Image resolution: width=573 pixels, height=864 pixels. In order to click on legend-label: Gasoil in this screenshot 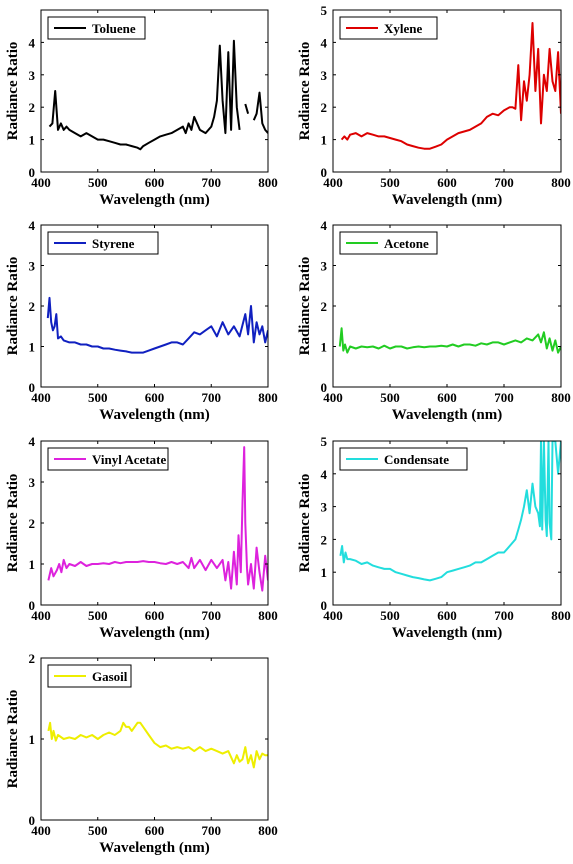, I will do `click(110, 676)`.